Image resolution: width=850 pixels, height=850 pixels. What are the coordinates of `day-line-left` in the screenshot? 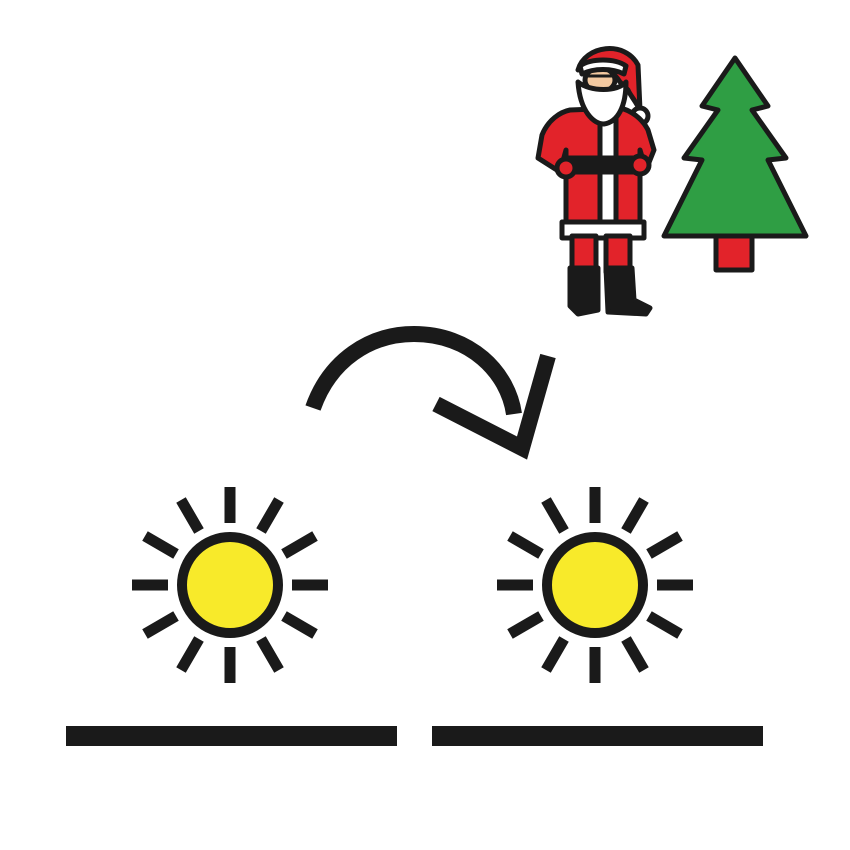 It's located at (231, 736).